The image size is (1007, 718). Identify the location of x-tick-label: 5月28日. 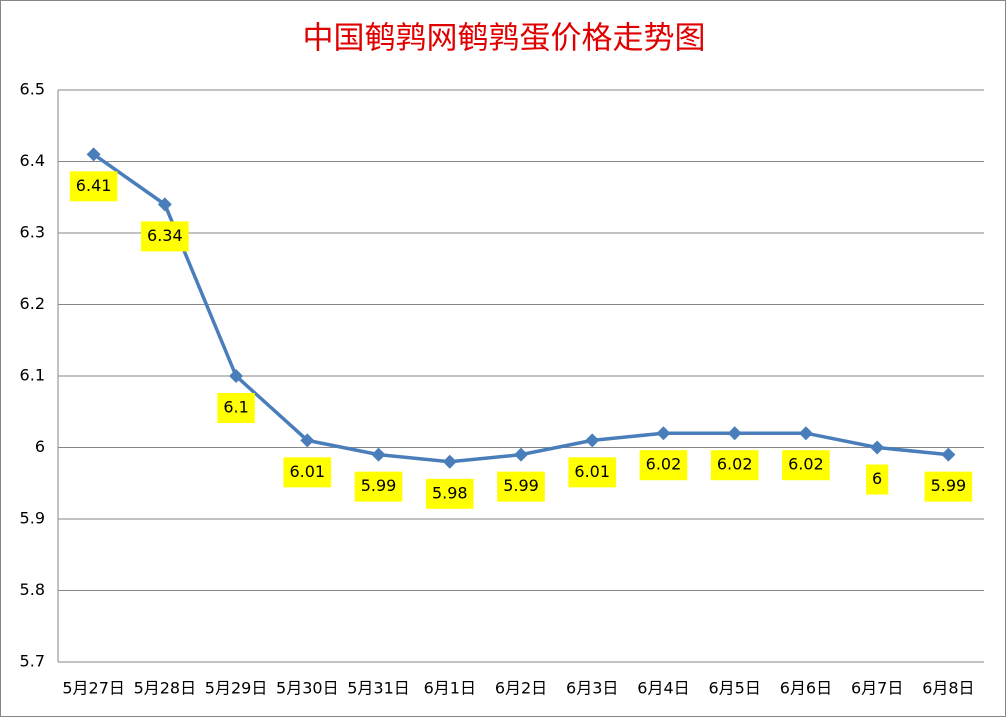
(165, 688).